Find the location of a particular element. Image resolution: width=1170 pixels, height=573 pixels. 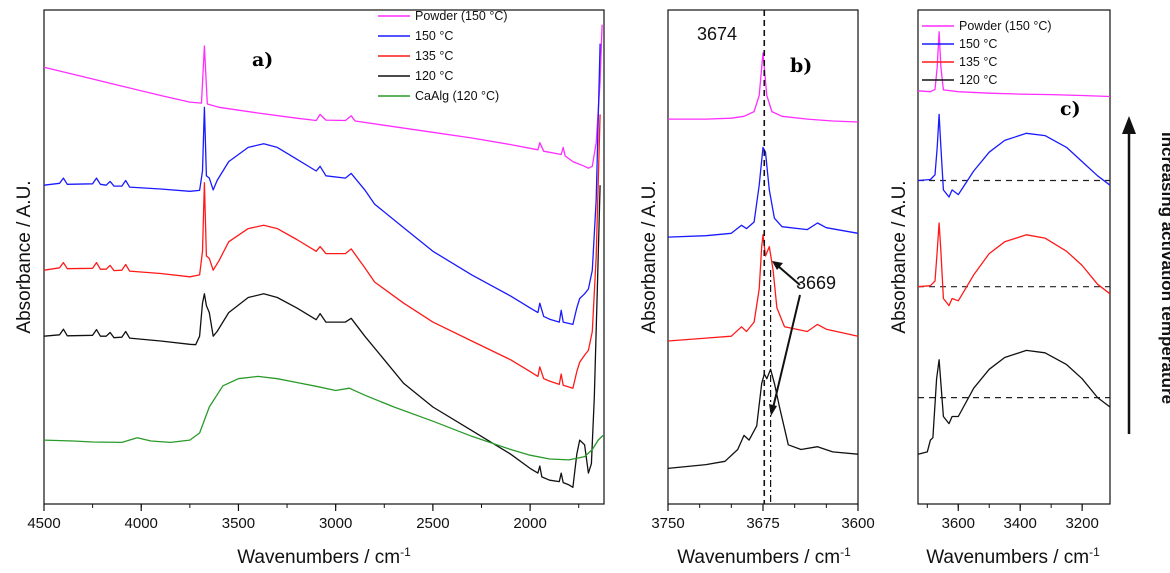

x-tick-label: 3675 is located at coordinates (762, 523).